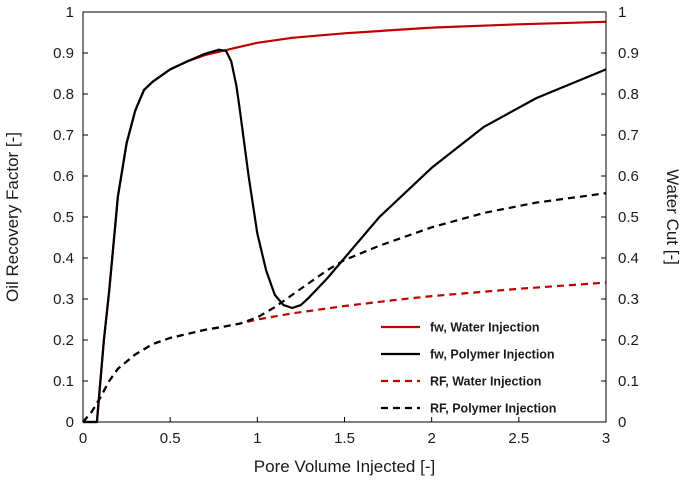  I want to click on y-tick-label-right: 0.6, so click(628, 176).